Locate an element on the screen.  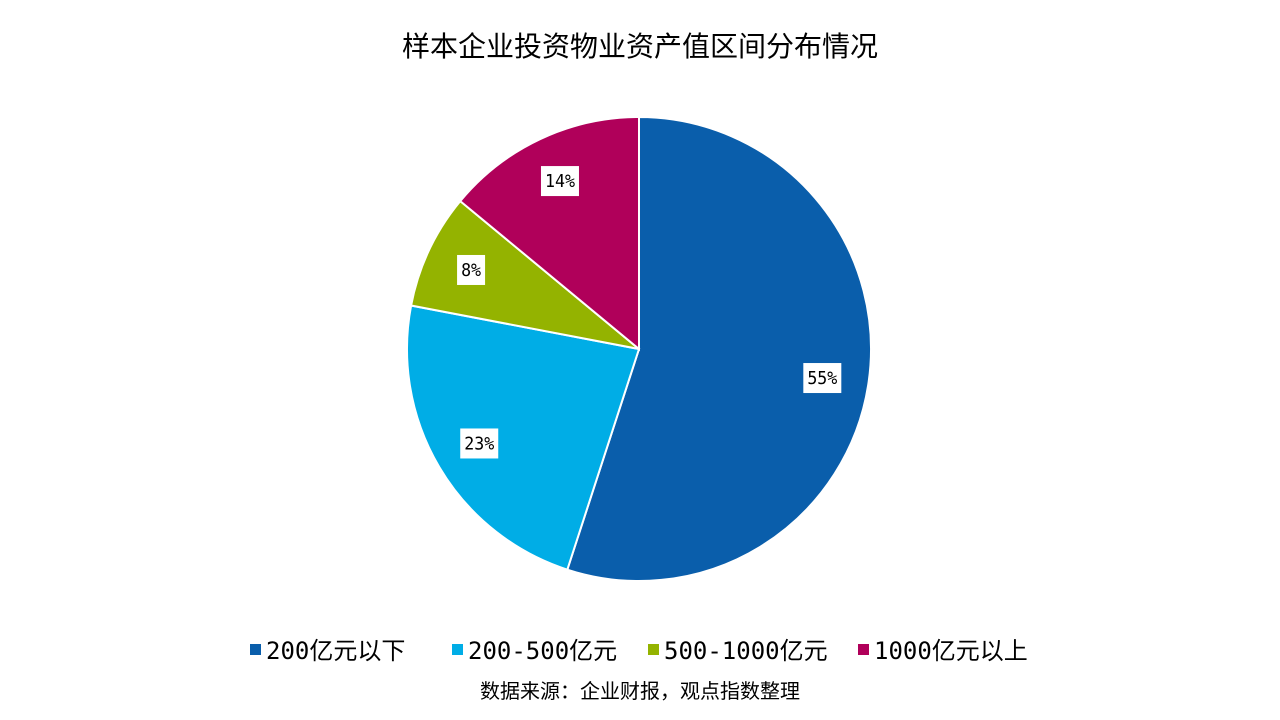
data-label-2: 23% is located at coordinates (479, 443).